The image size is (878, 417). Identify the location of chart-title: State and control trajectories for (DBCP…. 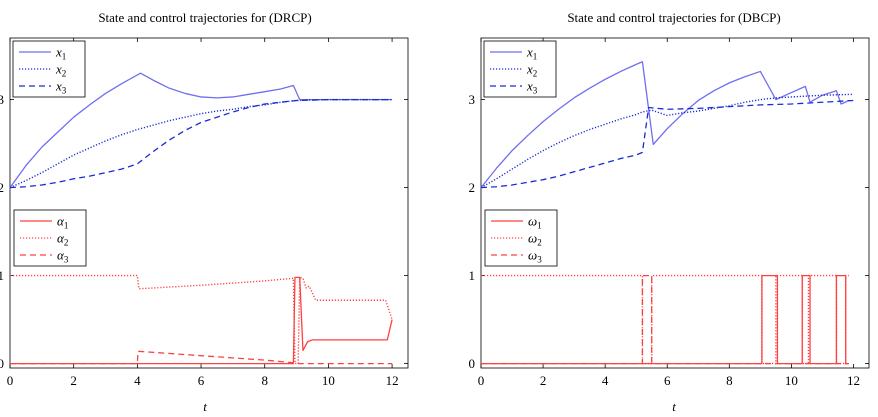
(673, 17).